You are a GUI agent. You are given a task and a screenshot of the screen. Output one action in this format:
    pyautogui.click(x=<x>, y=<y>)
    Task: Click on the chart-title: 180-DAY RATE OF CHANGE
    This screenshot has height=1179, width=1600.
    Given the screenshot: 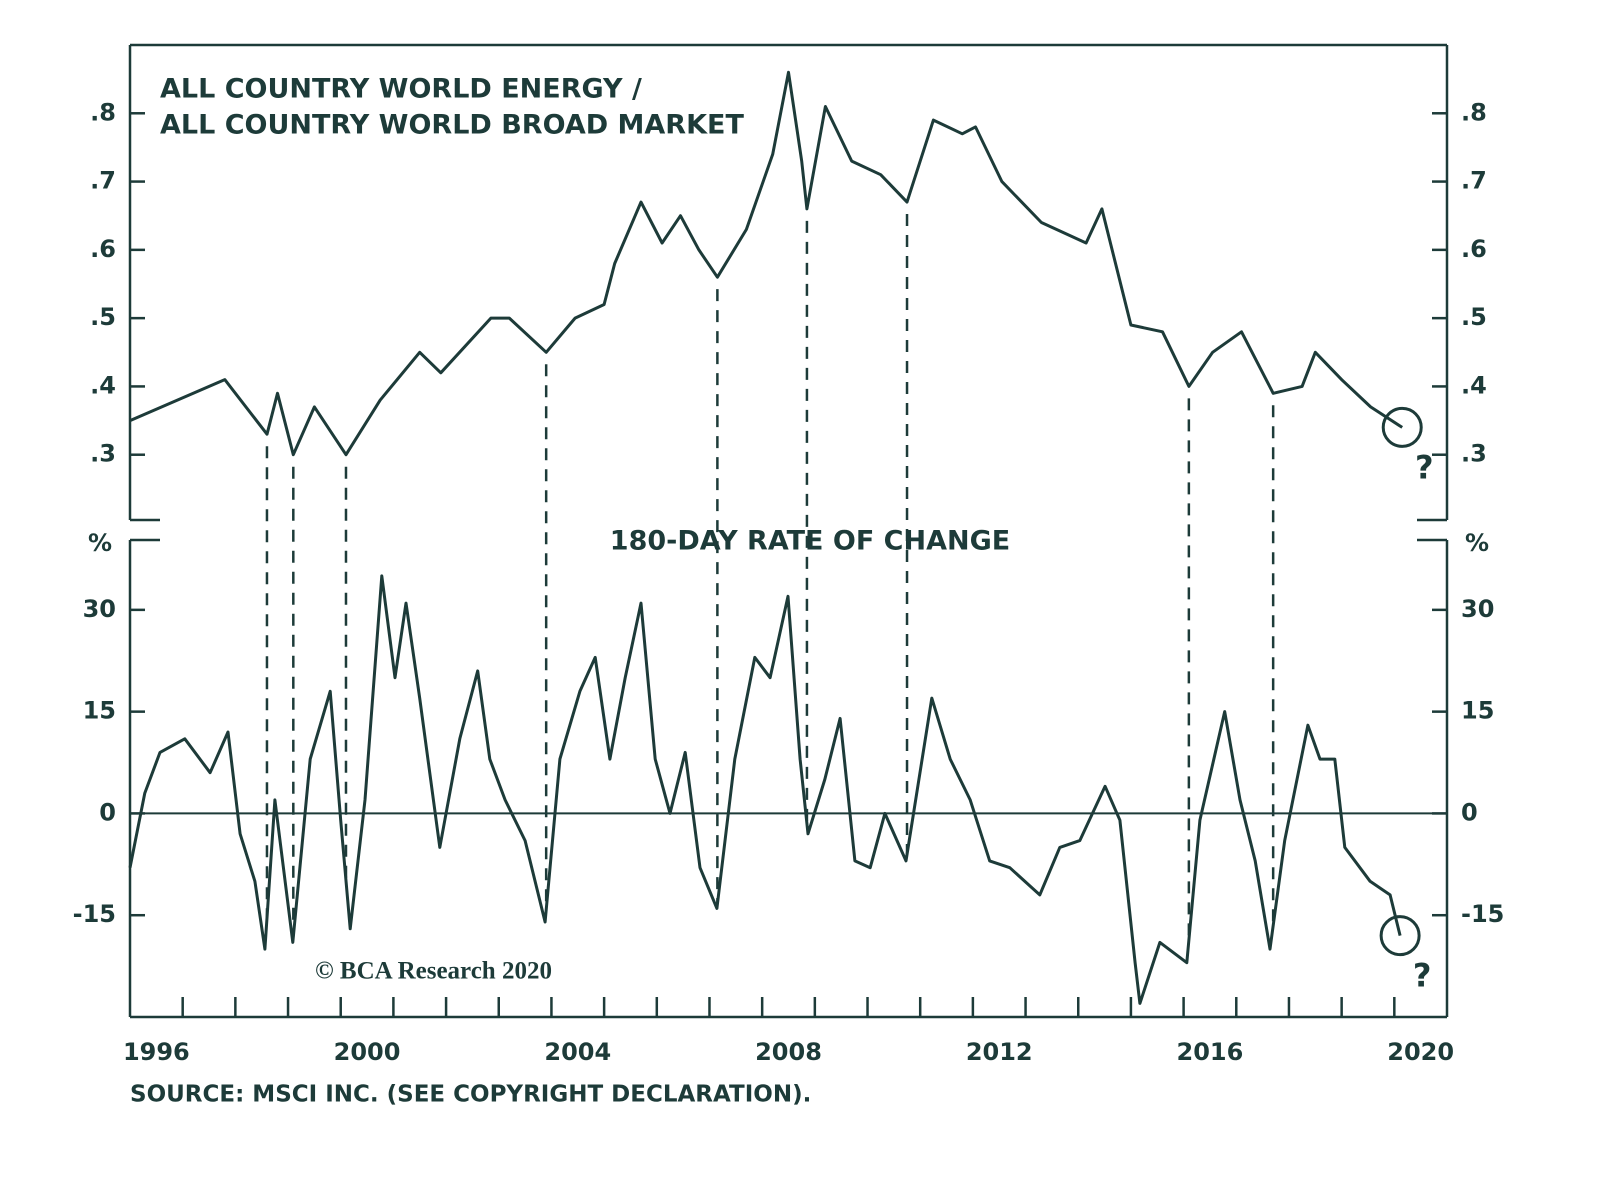 What is the action you would take?
    pyautogui.click(x=810, y=541)
    